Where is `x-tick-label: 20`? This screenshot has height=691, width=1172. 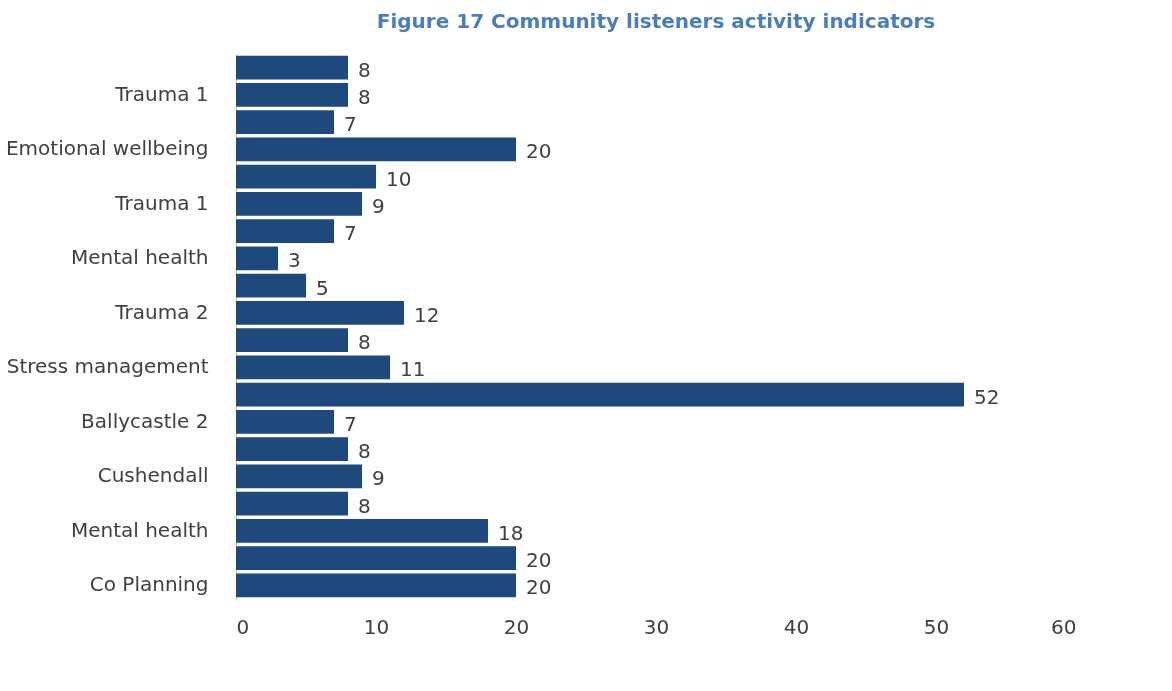 x-tick-label: 20 is located at coordinates (516, 626).